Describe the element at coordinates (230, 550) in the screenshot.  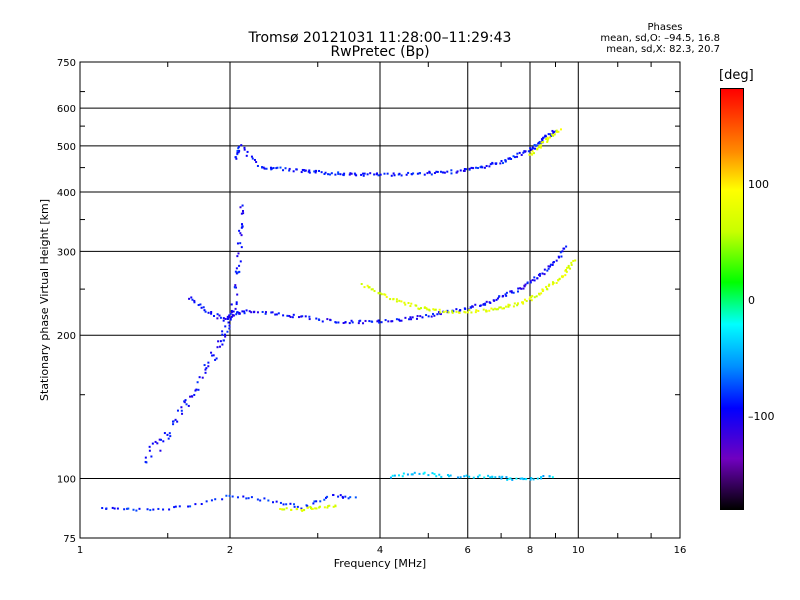
I see `x-tick-label: 2` at that location.